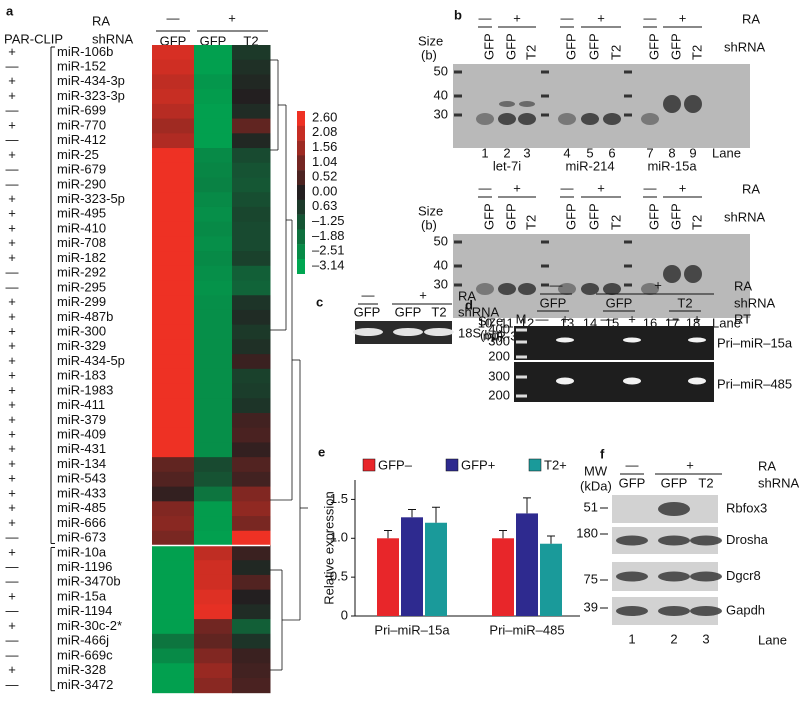 Image resolution: width=800 pixels, height=701 pixels. What do you see at coordinates (81, 257) in the screenshot?
I see `mirna-label: miR-182` at bounding box center [81, 257].